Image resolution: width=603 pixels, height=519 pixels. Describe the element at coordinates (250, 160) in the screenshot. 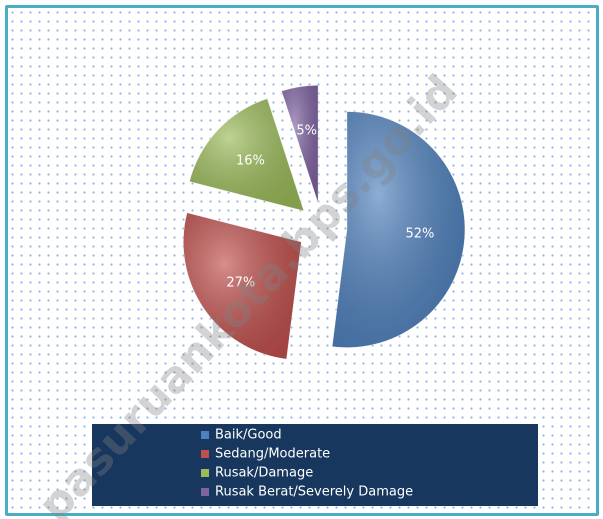

I see `data-label: 16%` at that location.